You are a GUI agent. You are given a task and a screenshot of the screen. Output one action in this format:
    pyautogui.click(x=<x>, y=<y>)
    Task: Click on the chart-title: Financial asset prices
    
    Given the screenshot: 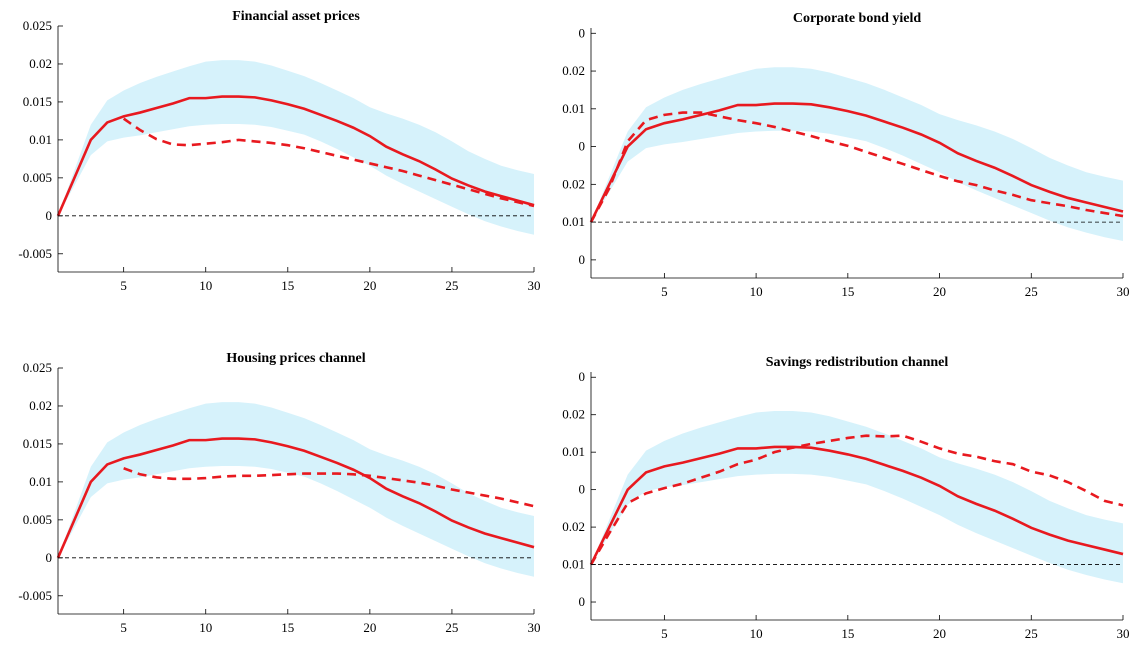 What is the action you would take?
    pyautogui.click(x=296, y=16)
    